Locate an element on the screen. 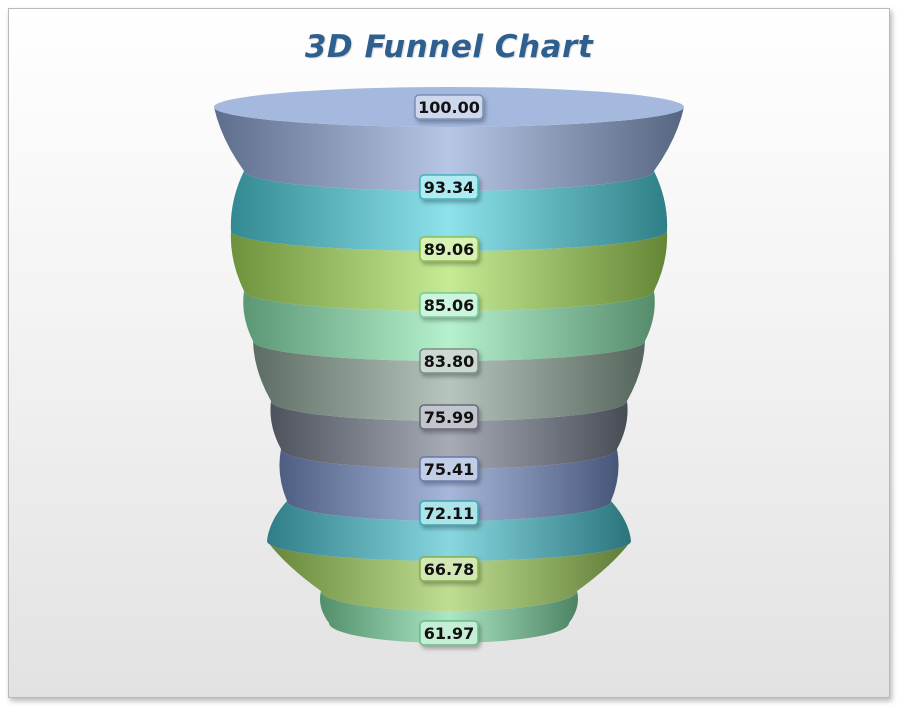 The image size is (898, 707). funnel-label-text: 61.97 is located at coordinates (449, 633).